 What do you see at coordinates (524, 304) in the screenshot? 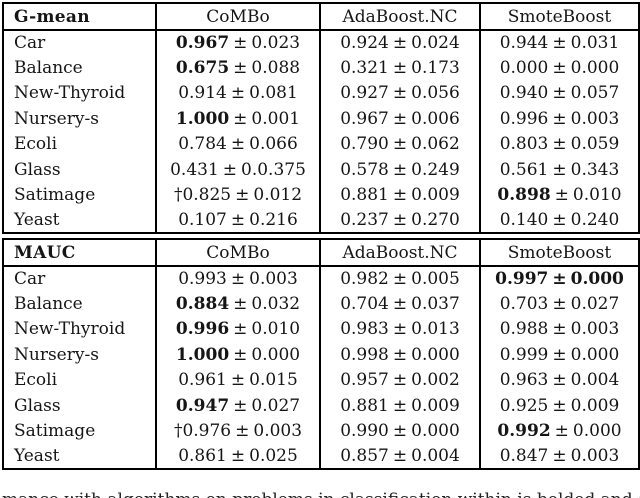
I see `mean-value: 0.703` at bounding box center [524, 304].